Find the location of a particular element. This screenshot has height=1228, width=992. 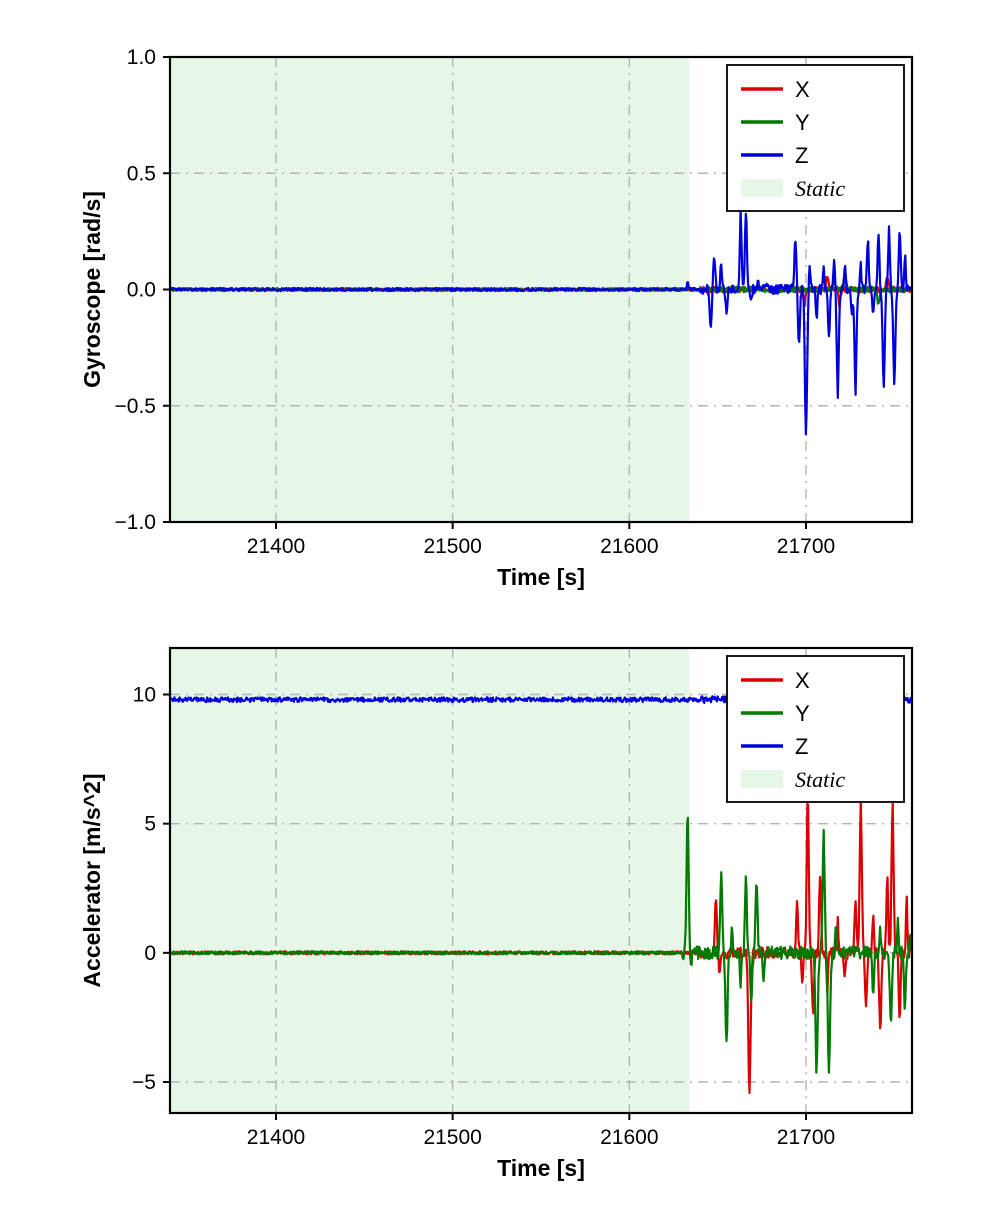

y-axis-label: Gyroscope [rad/s] is located at coordinates (92, 289).